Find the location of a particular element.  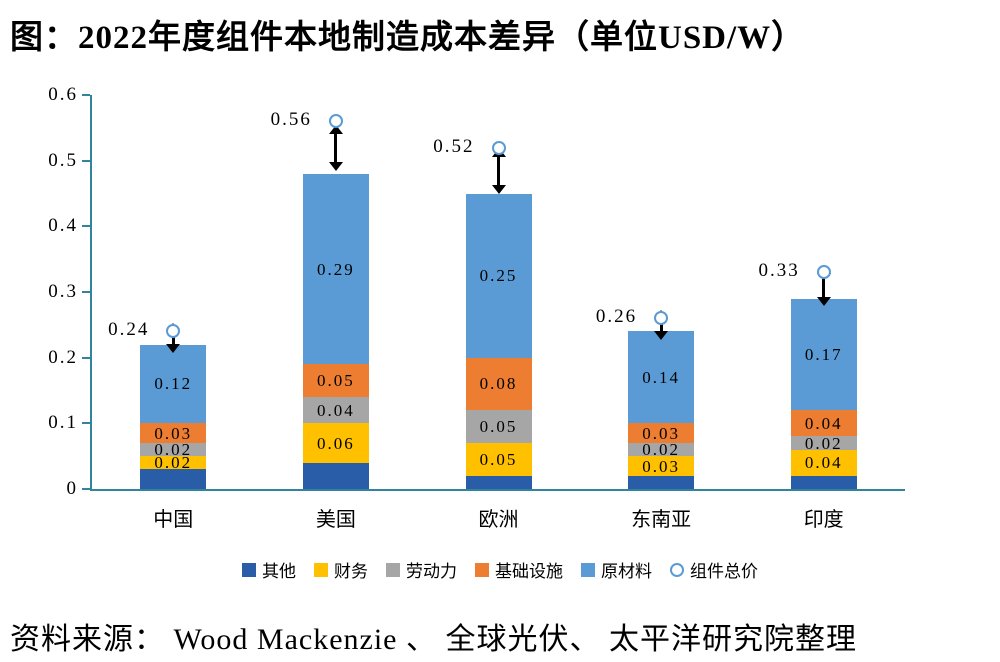

legend-item: 组件总价 is located at coordinates (714, 569).